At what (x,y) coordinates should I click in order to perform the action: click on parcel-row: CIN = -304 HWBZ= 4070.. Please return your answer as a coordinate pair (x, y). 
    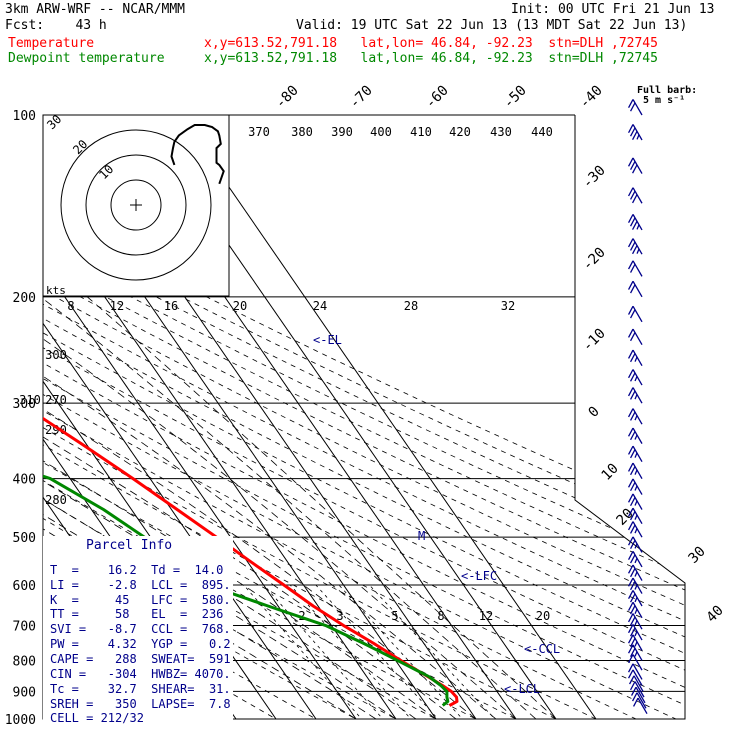
    Looking at the image, I should click on (140, 674).